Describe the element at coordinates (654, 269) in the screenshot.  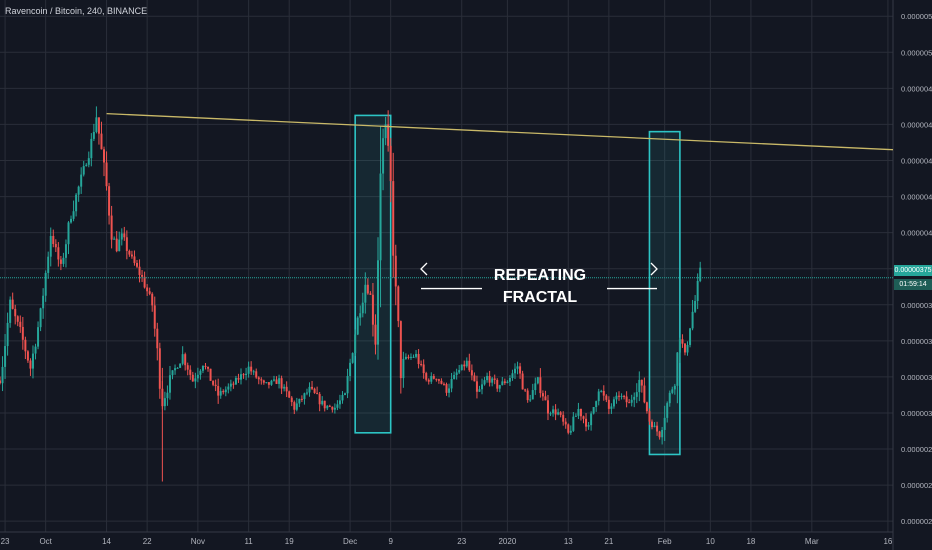
I see `arrow-right-head` at that location.